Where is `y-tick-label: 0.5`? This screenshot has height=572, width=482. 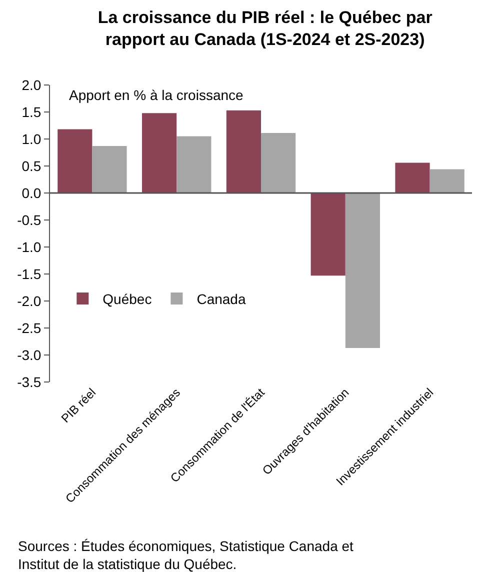 y-tick-label: 0.5 is located at coordinates (32, 166).